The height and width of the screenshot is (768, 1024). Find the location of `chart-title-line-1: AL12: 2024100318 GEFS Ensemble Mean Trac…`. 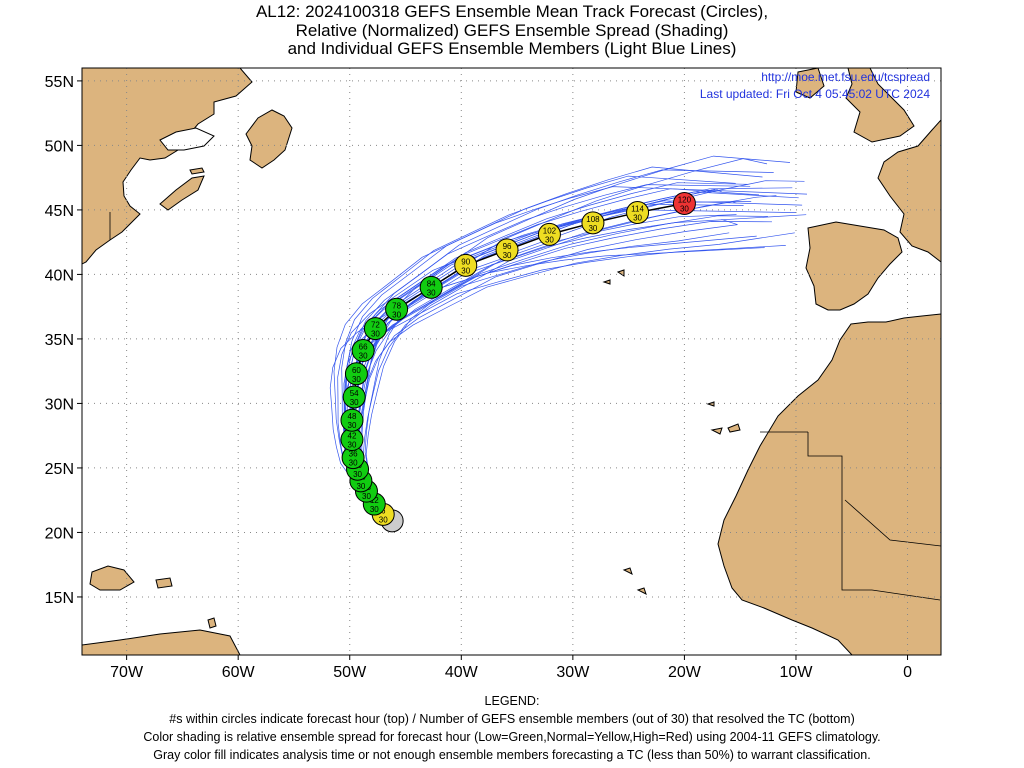

chart-title-line-1: AL12: 2024100318 GEFS Ensemble Mean Trac… is located at coordinates (512, 11).